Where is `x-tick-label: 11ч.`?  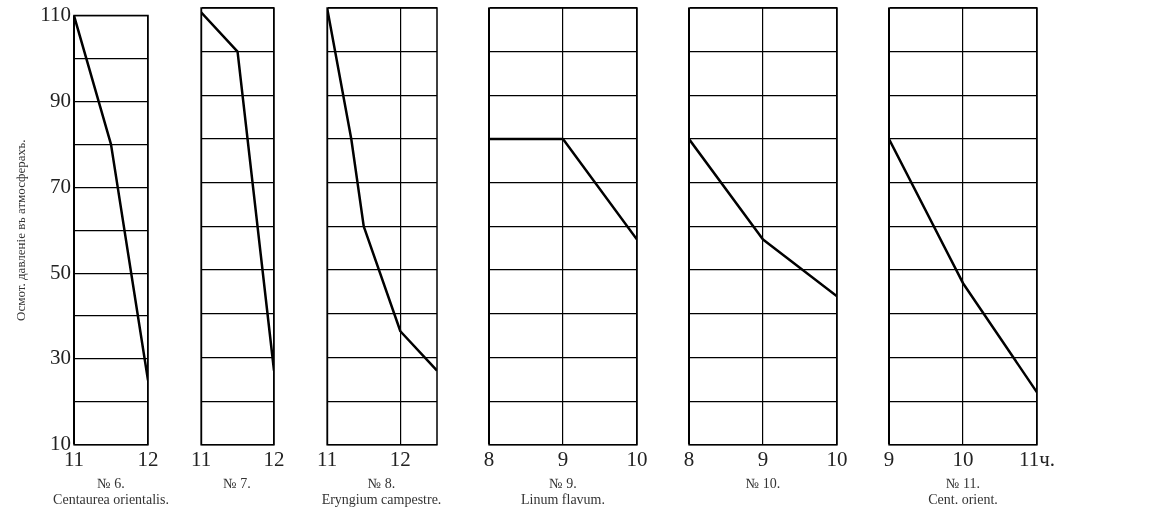
x-tick-label: 11ч. is located at coordinates (1037, 458).